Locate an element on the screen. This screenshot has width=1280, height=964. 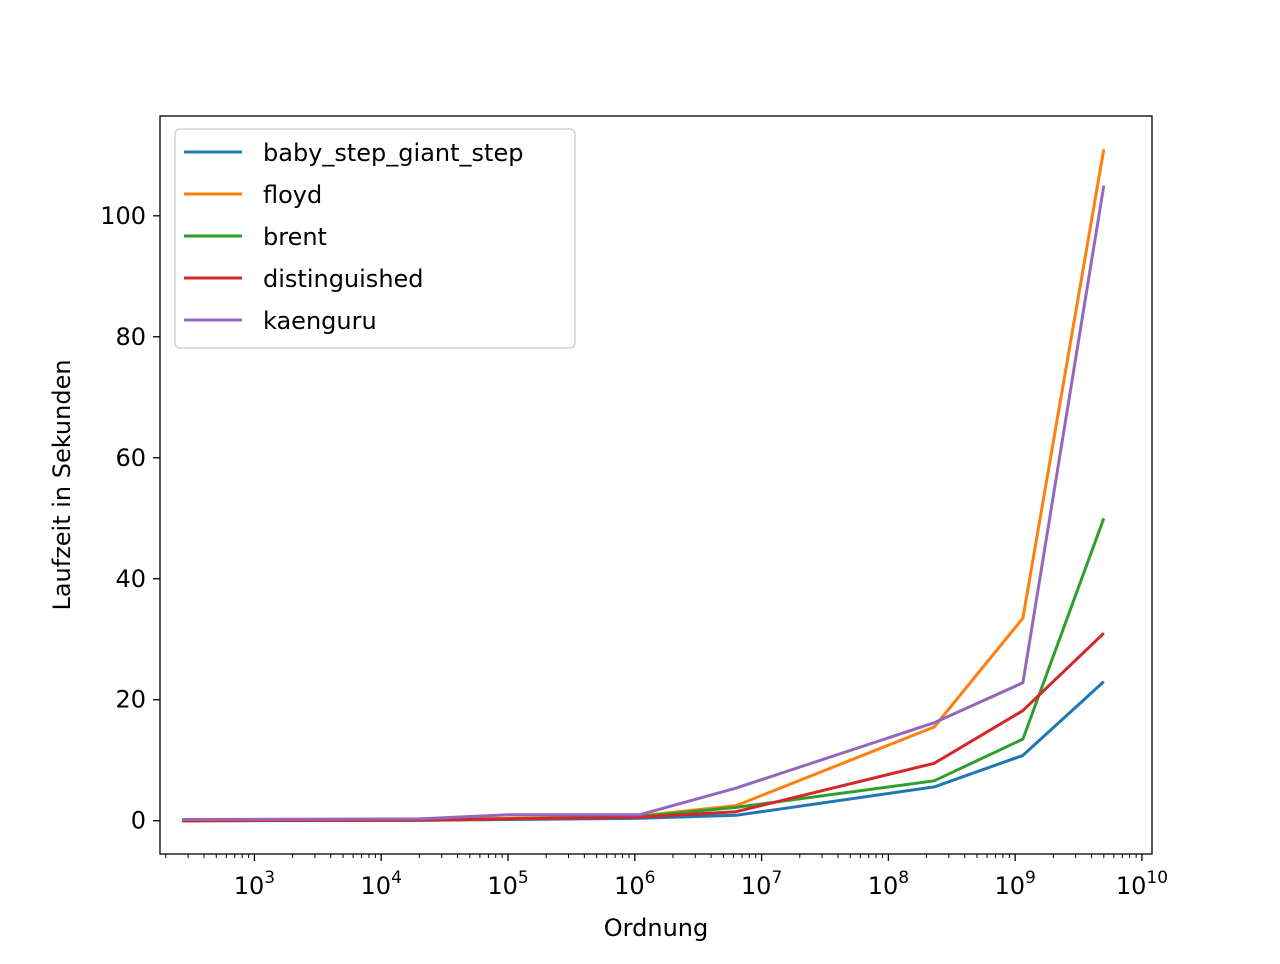
x-tick-label: 10⁶ is located at coordinates (634, 884).